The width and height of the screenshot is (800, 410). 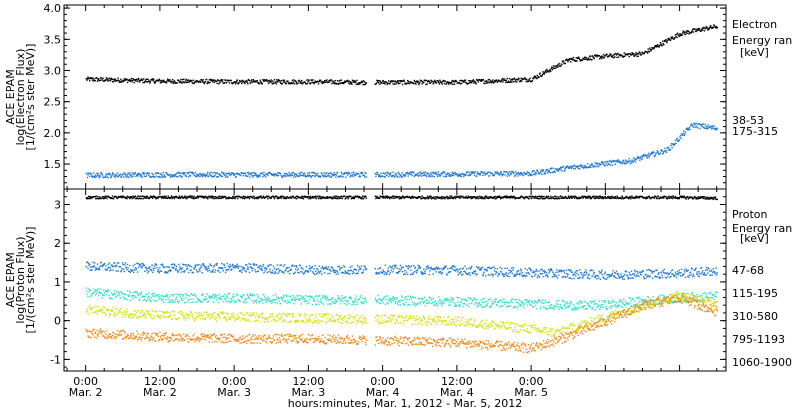 I want to click on legend-title-line: Energy ran, so click(x=762, y=40).